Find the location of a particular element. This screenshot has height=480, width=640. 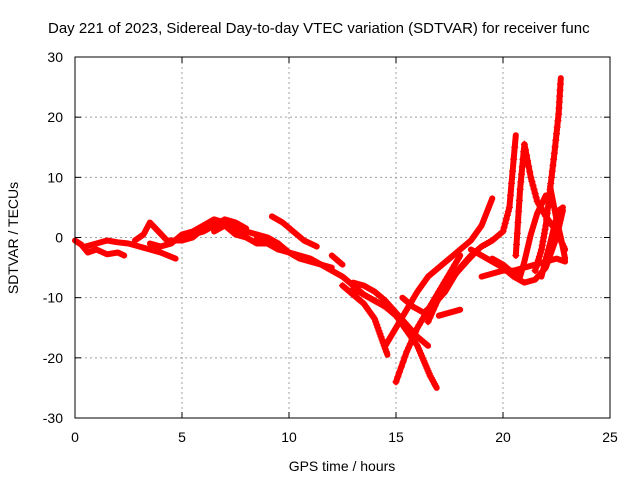

x-tick-label: 5 is located at coordinates (182, 437).